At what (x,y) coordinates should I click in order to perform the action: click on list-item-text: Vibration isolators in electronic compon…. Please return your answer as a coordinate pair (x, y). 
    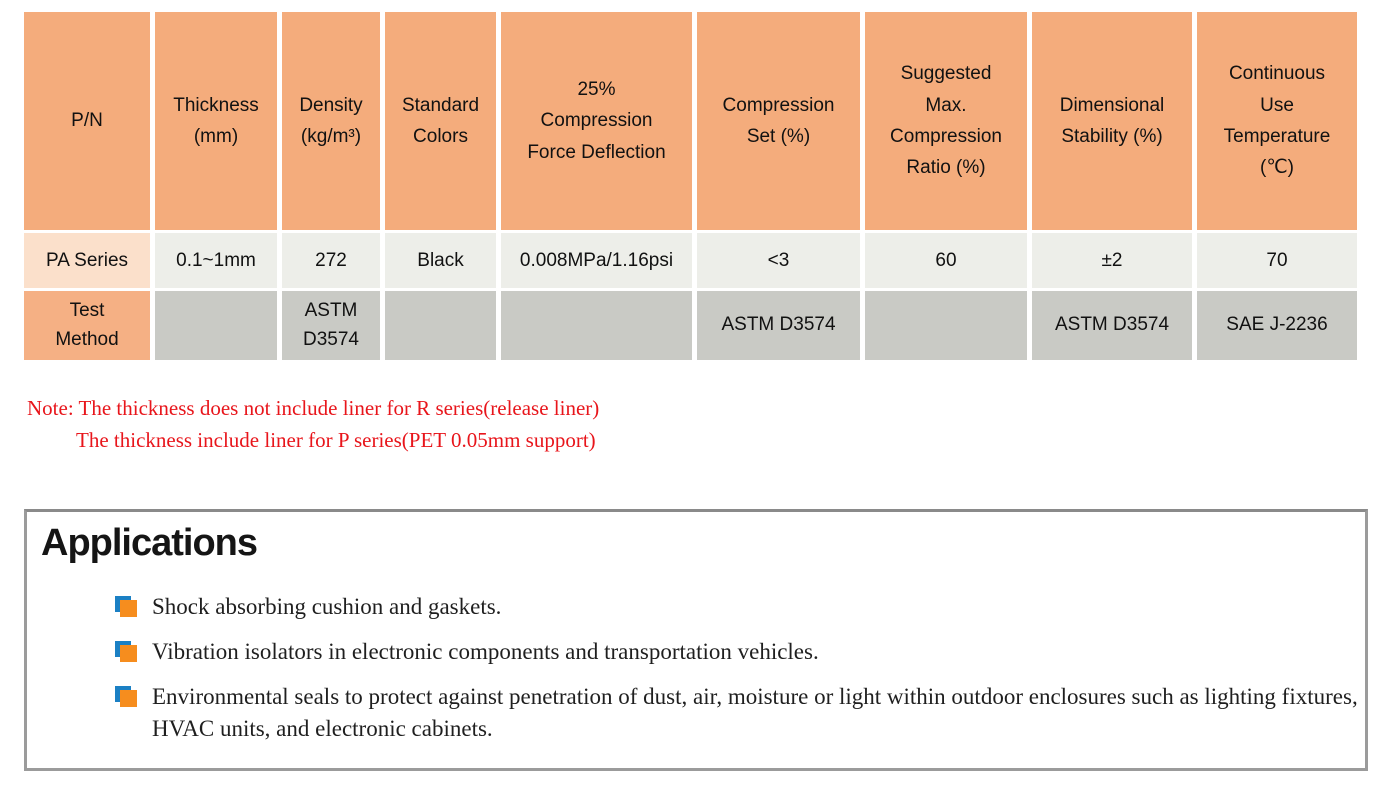
    Looking at the image, I should click on (485, 651).